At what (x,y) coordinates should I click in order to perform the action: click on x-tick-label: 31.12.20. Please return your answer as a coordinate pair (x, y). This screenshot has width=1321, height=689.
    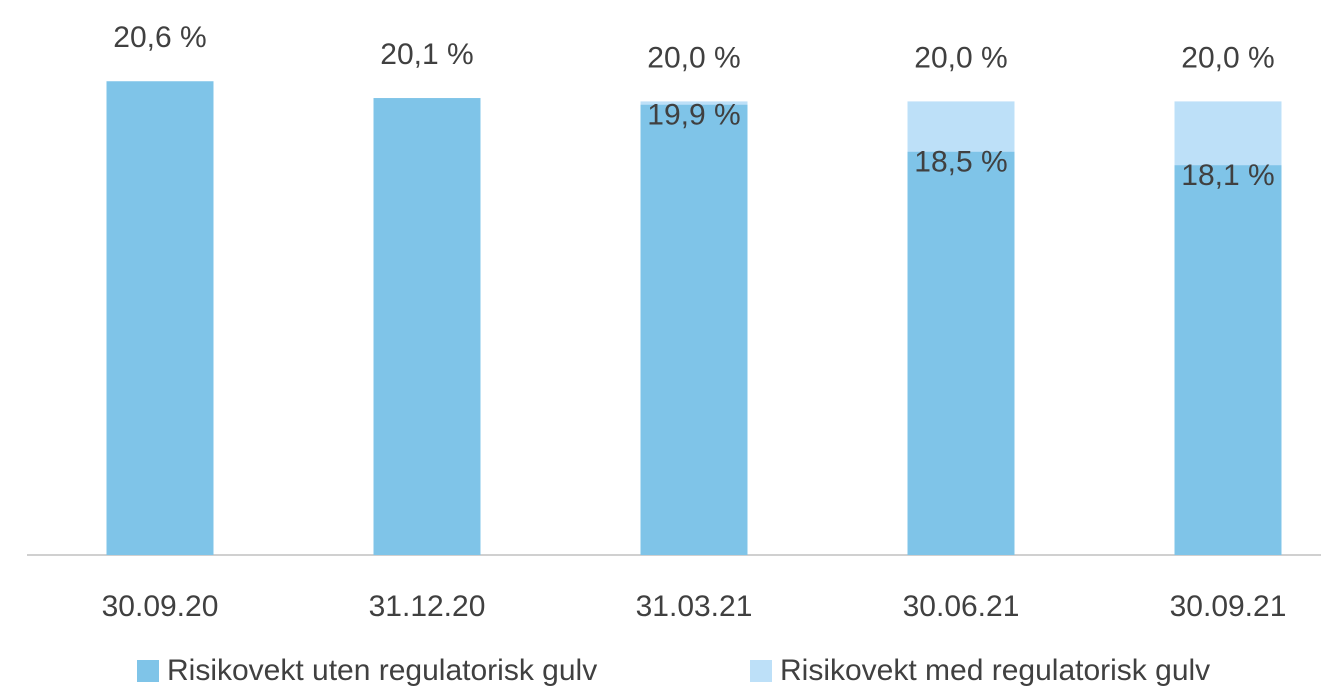
    Looking at the image, I should click on (427, 606).